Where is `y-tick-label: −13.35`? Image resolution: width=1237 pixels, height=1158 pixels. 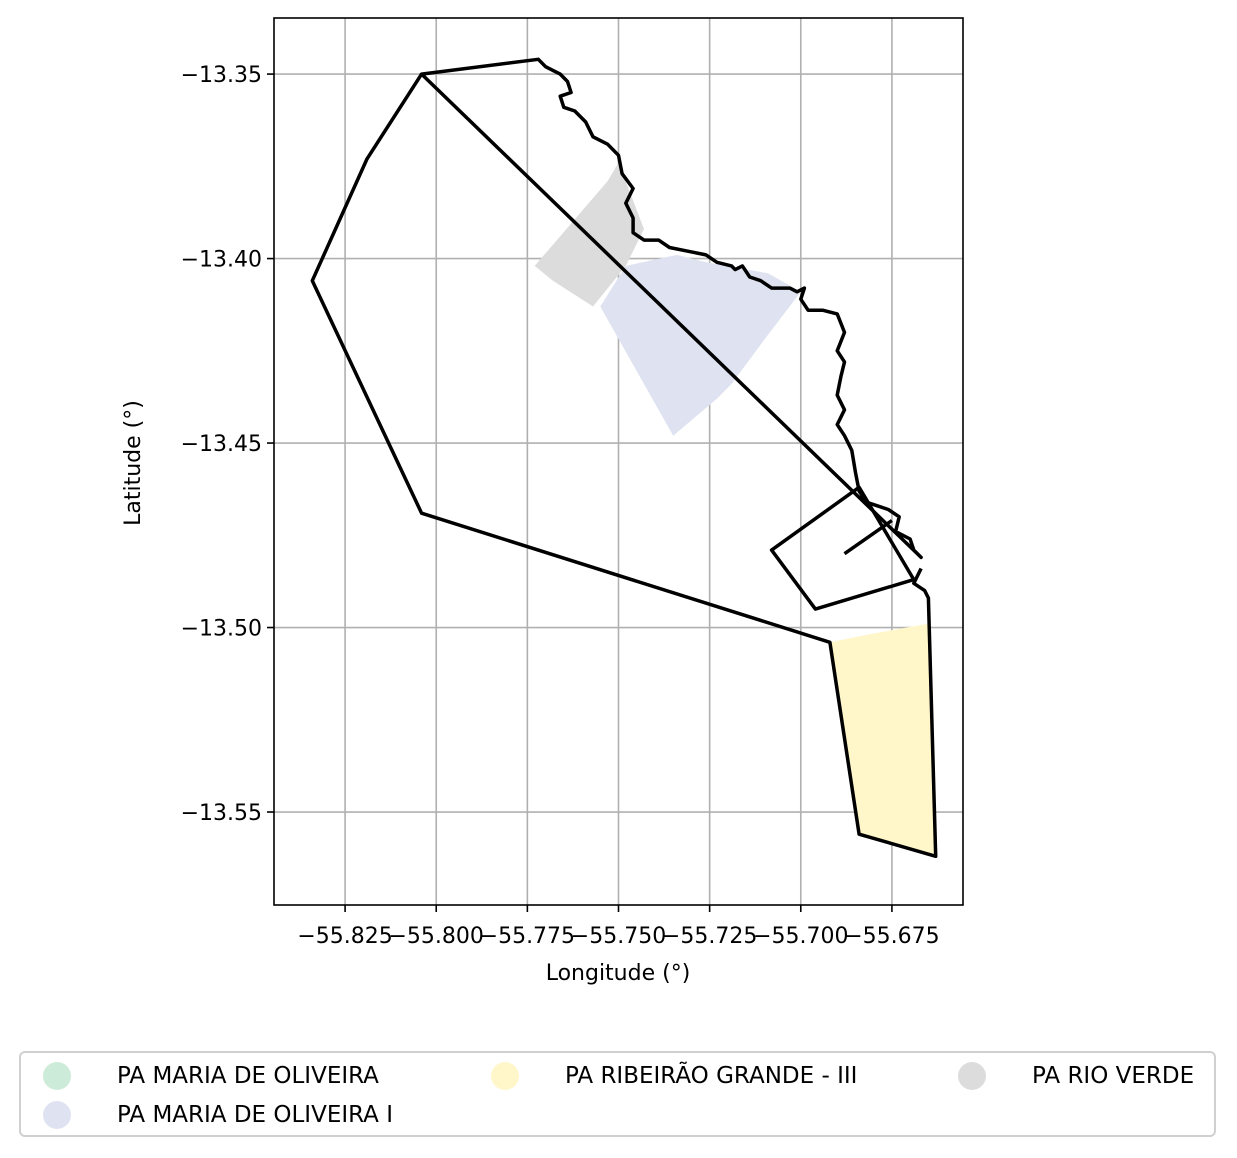 y-tick-label: −13.35 is located at coordinates (221, 75).